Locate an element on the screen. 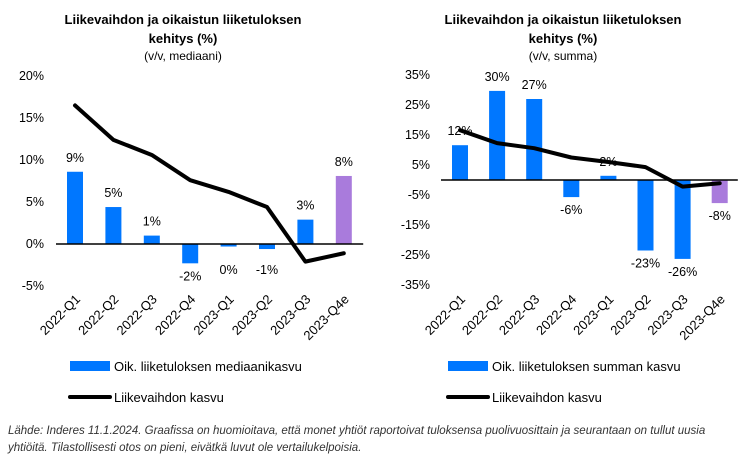 This screenshot has height=460, width=751. y-tick-label: 20% is located at coordinates (31, 76).